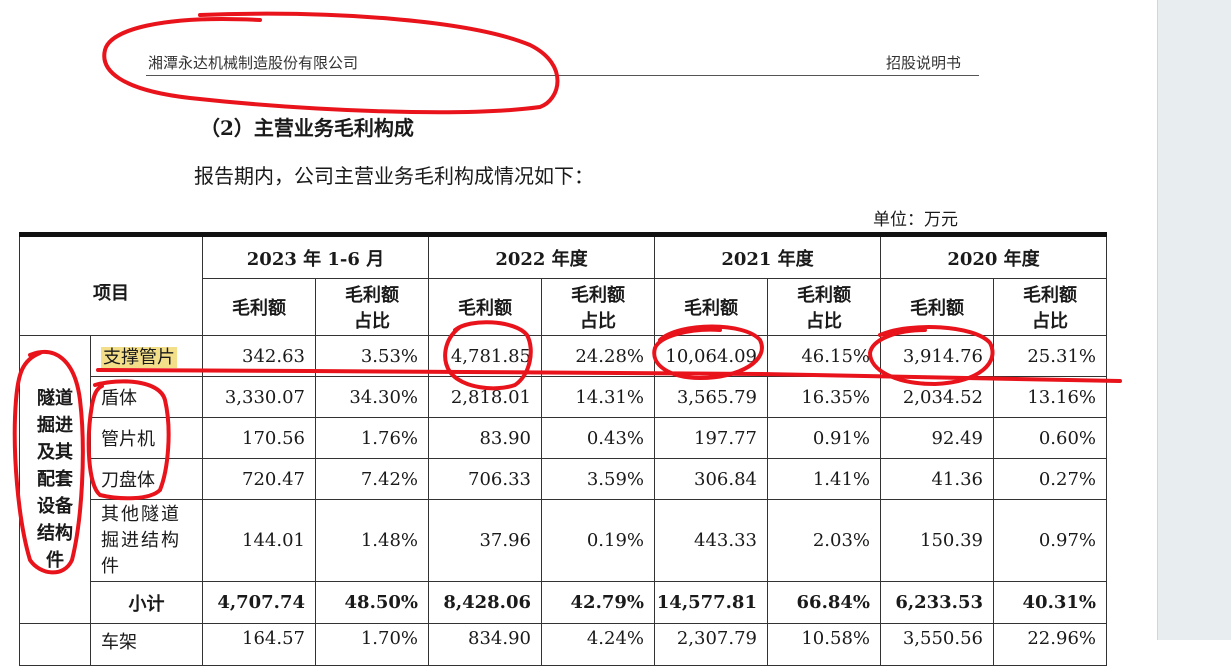 Image resolution: width=1231 pixels, height=666 pixels. What do you see at coordinates (1050, 479) in the screenshot?
I see `cell: 0.27%` at bounding box center [1050, 479].